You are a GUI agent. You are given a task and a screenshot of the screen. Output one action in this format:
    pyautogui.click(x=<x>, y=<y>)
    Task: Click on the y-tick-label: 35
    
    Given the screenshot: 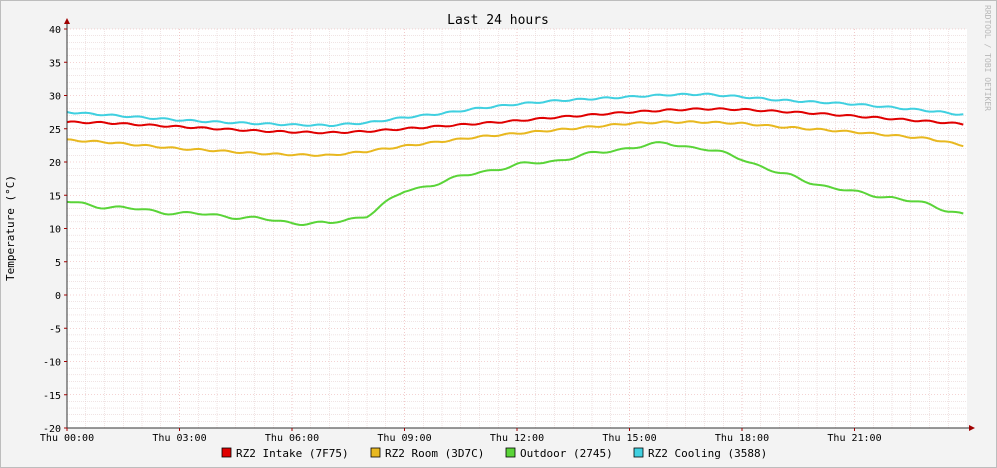 What is the action you would take?
    pyautogui.click(x=55, y=63)
    